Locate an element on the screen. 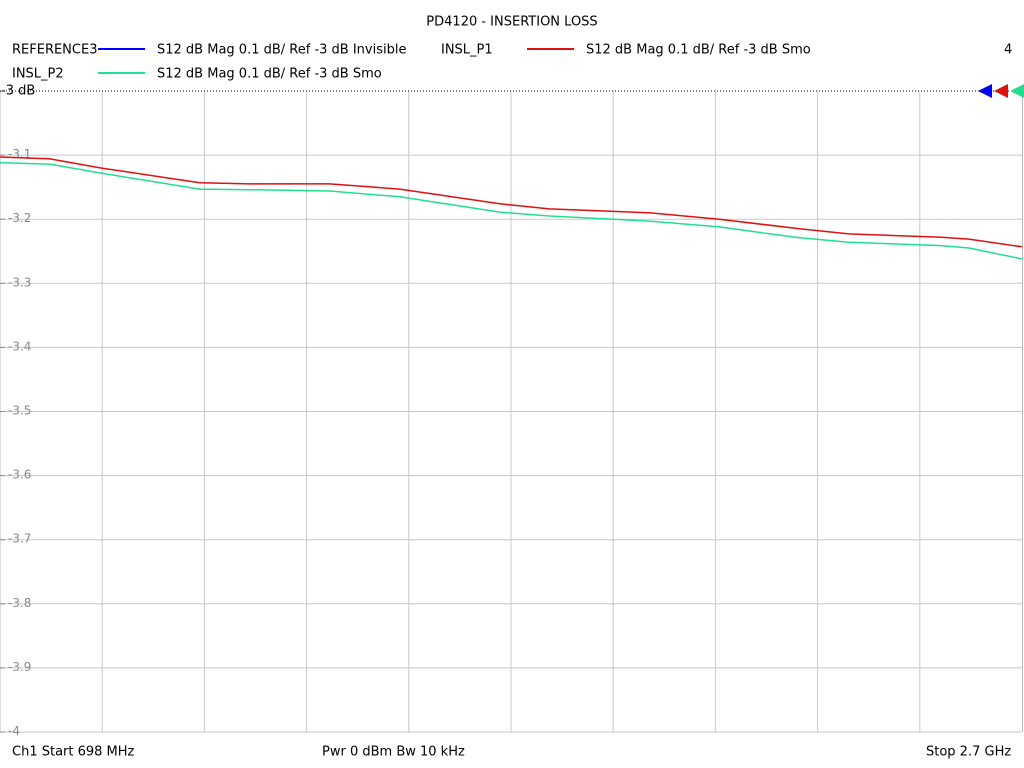 This screenshot has width=1024, height=768. y-tick-label: -3.8 is located at coordinates (19, 603).